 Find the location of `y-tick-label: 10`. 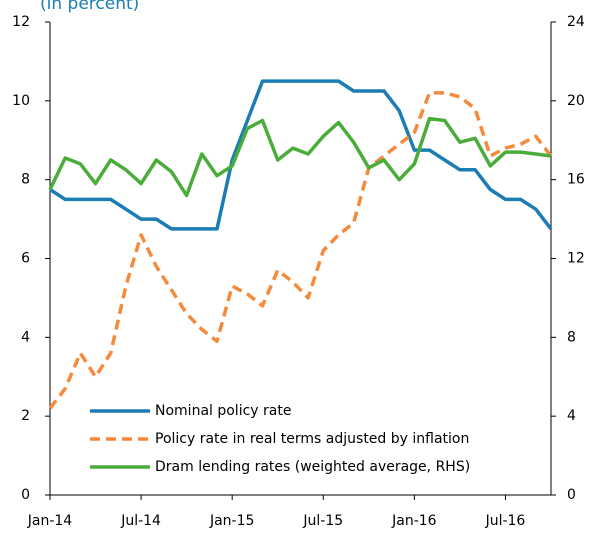

y-tick-label: 10 is located at coordinates (21, 101).